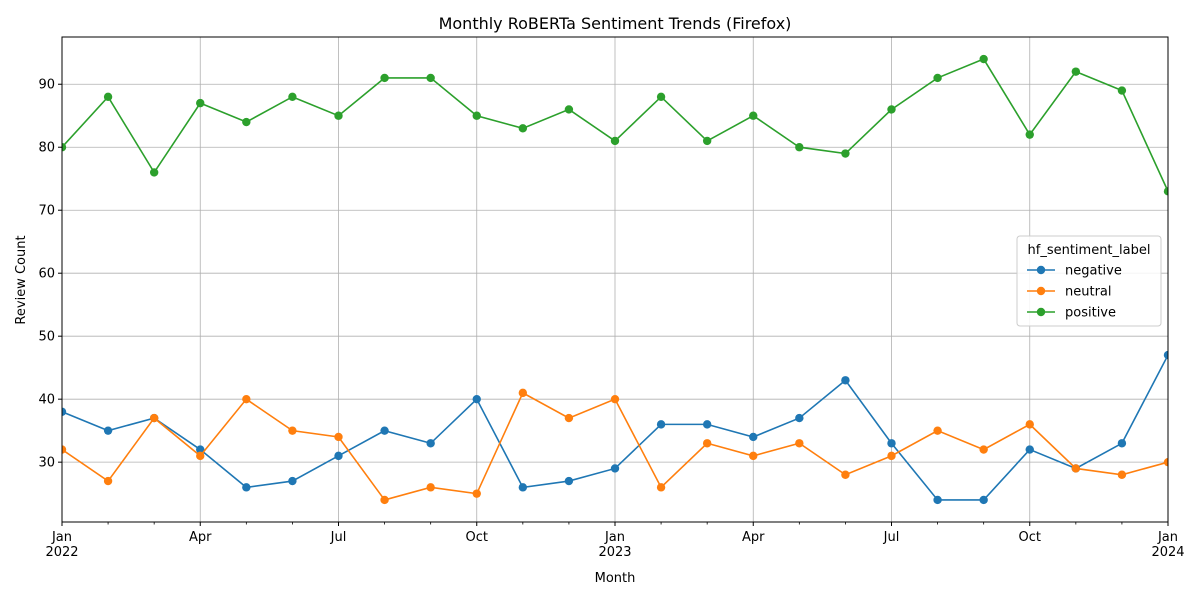 The height and width of the screenshot is (600, 1200). What do you see at coordinates (1089, 250) in the screenshot?
I see `legend-title: hf_sentiment_label` at bounding box center [1089, 250].